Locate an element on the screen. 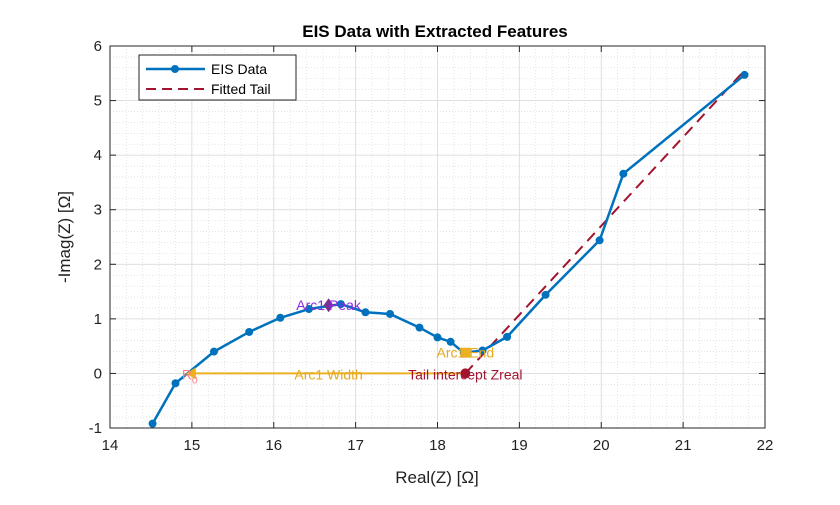 This screenshot has height=505, width=840. x-tick-label: 15 is located at coordinates (192, 445).